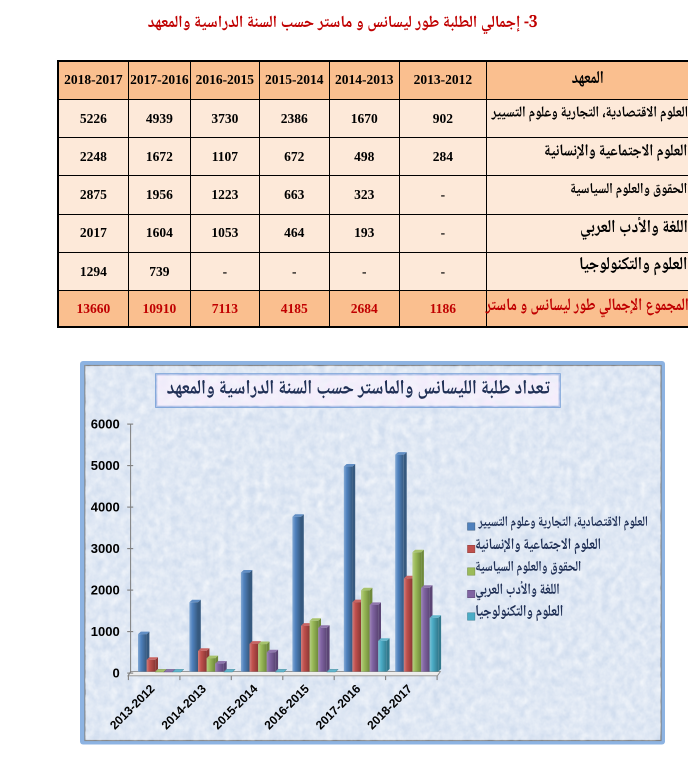  I want to click on svg-text: 0, so click(115, 672).